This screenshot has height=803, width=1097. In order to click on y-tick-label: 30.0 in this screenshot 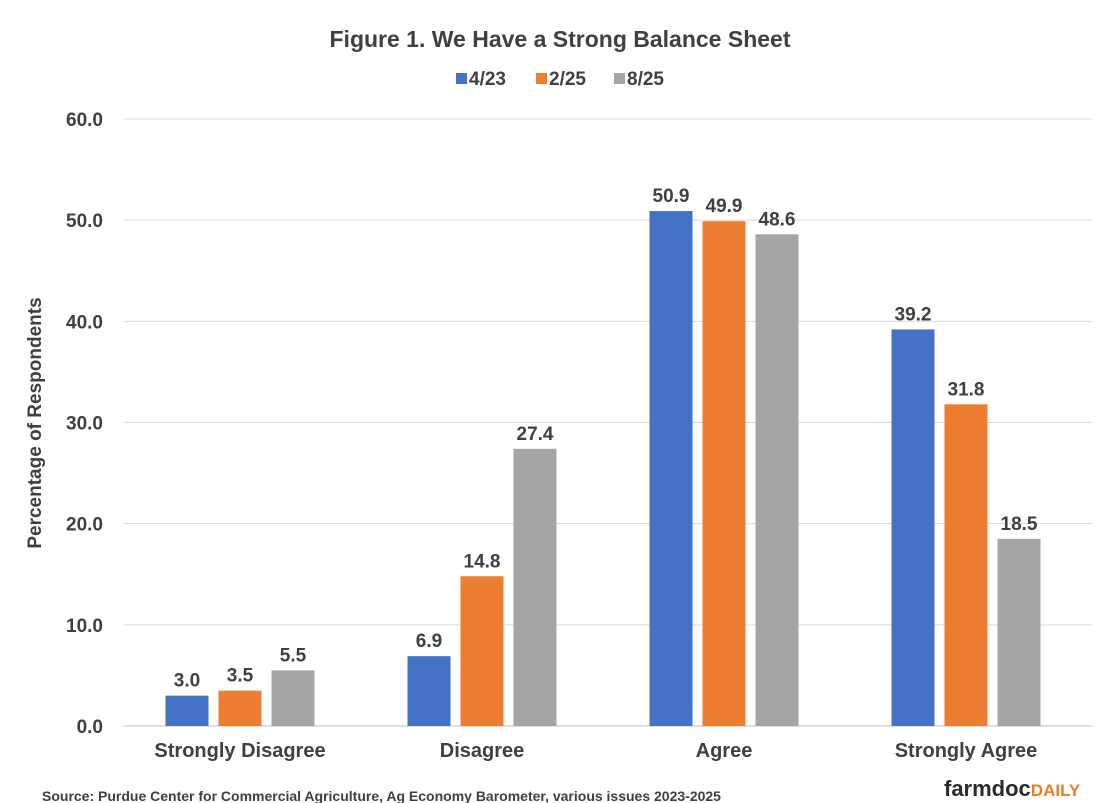, I will do `click(84, 424)`.